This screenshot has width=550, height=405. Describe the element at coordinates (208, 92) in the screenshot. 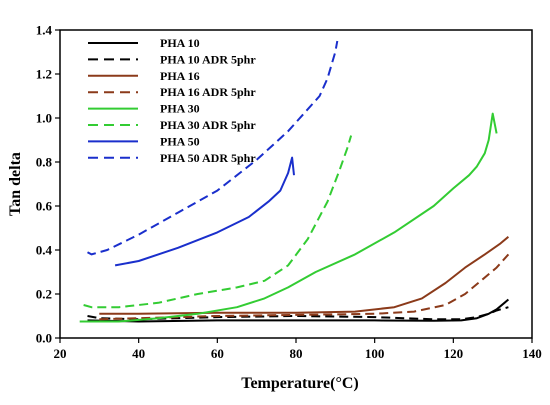

I see `legend-label-4: PHA 16 ADR 5phr` at that location.